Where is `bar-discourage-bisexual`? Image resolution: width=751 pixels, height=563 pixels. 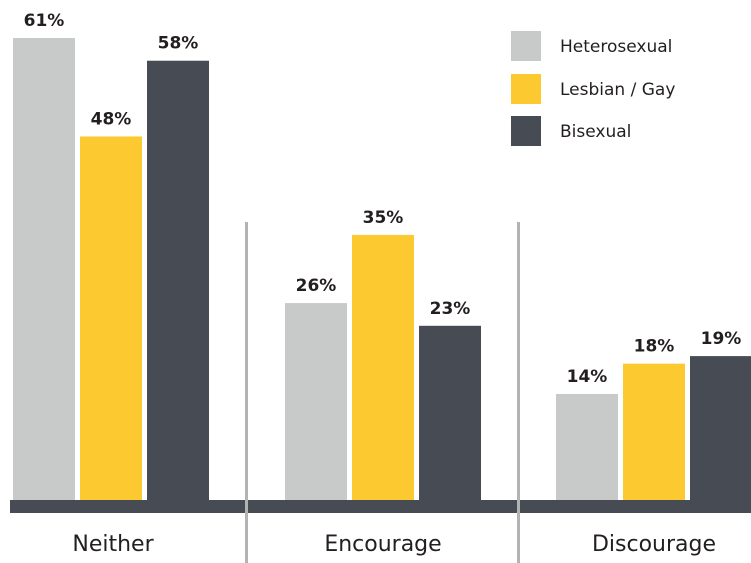
bar-discourage-bisexual is located at coordinates (720, 428).